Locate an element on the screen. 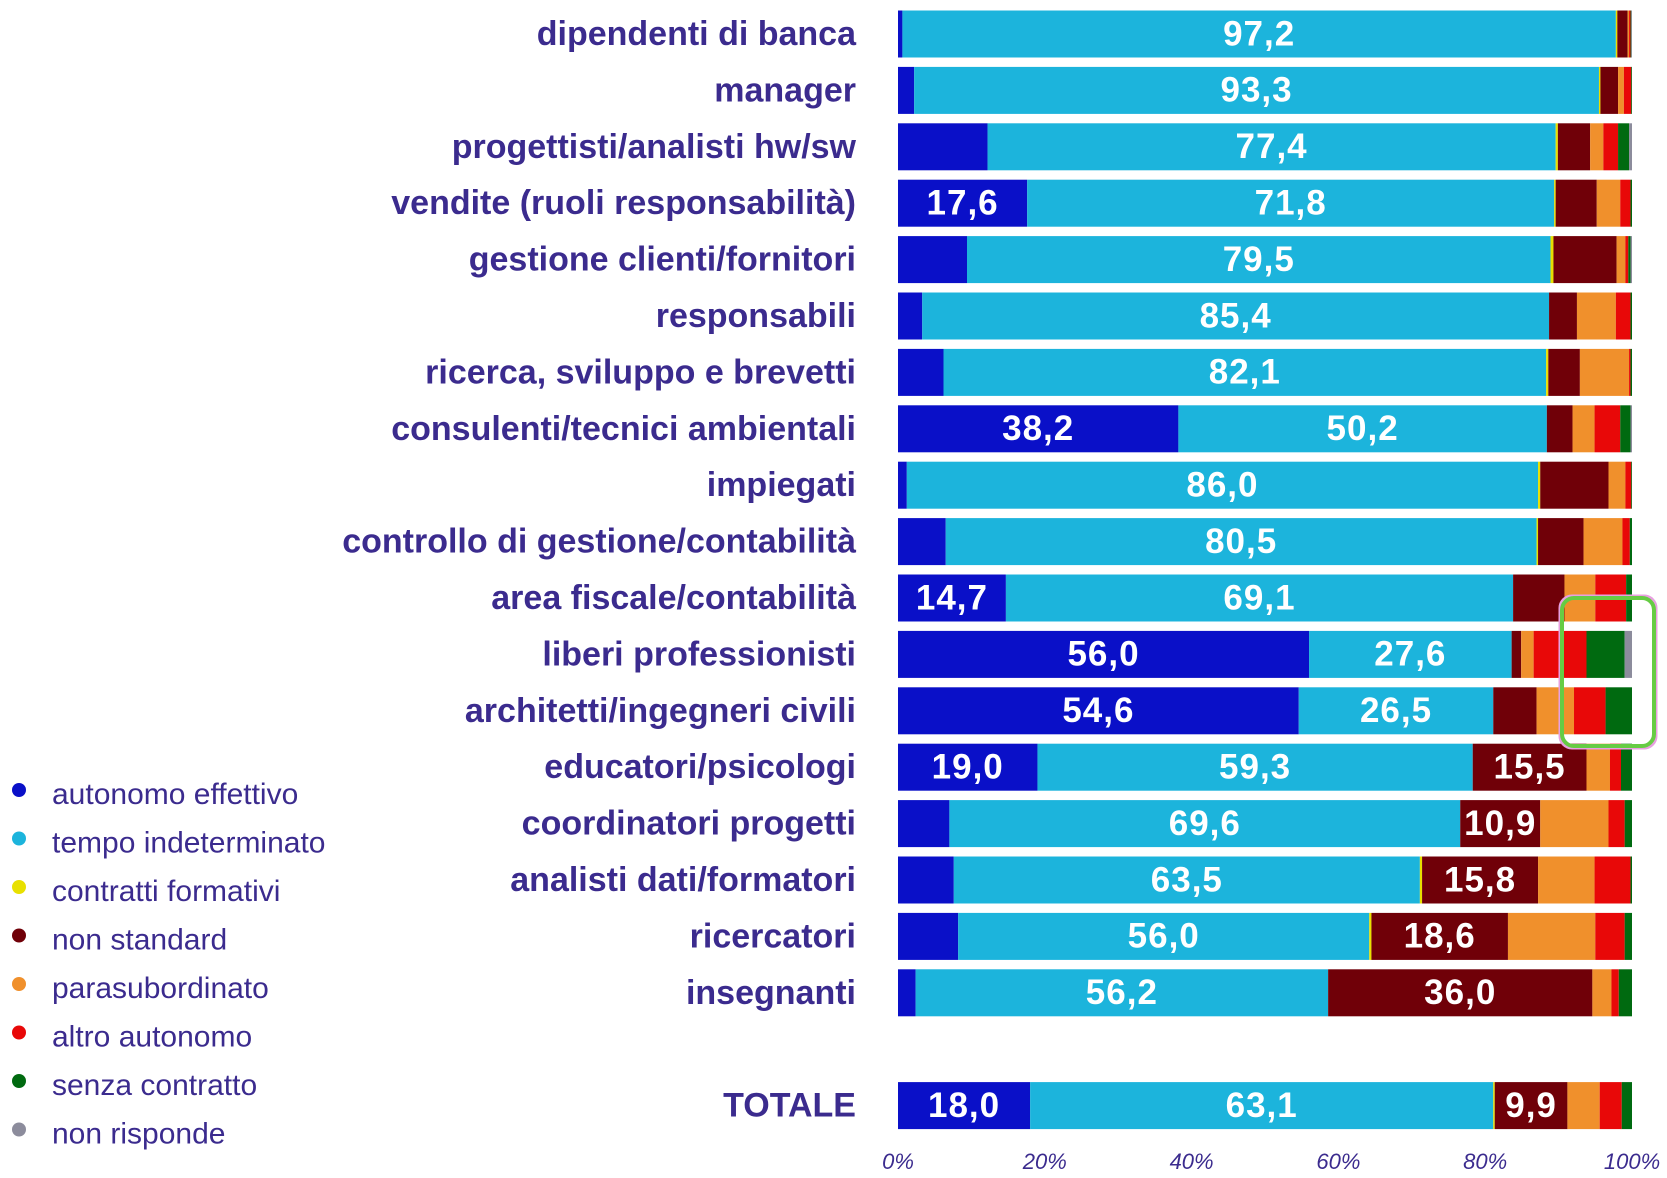 The height and width of the screenshot is (1178, 1667). data-label: 14,7 is located at coordinates (952, 597).